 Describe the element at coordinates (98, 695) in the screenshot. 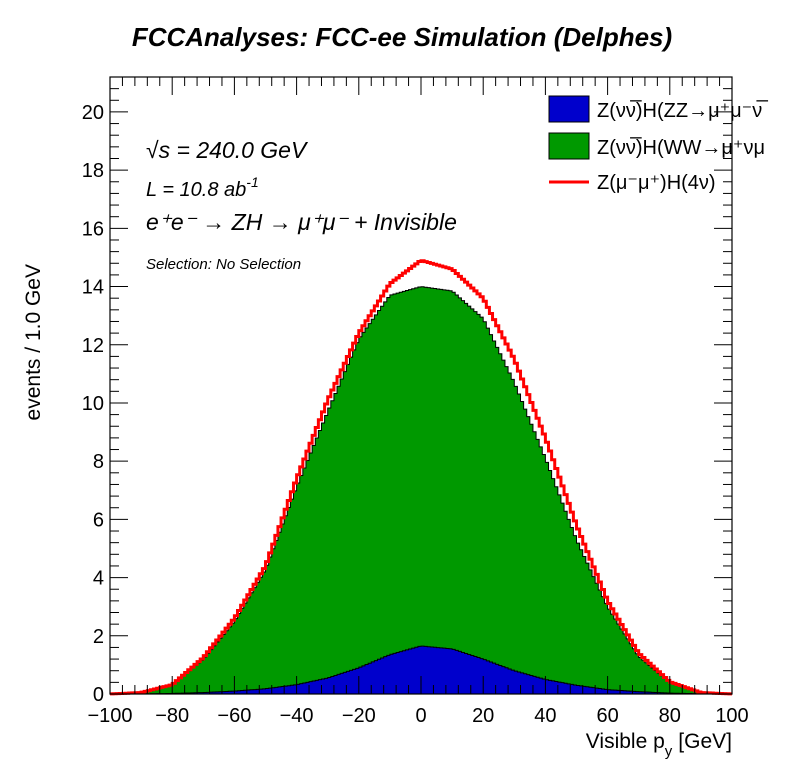

I see `y-tick-label: 0` at that location.